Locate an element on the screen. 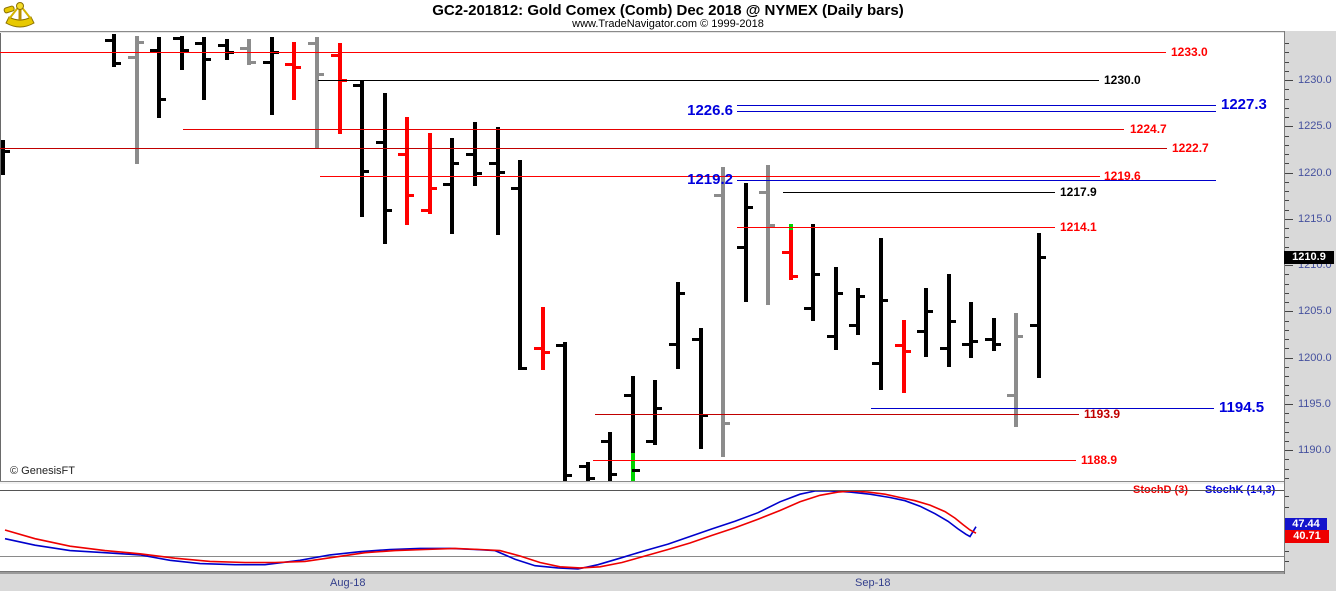  price-level-label-1227.3: 1227.3 is located at coordinates (1244, 104).